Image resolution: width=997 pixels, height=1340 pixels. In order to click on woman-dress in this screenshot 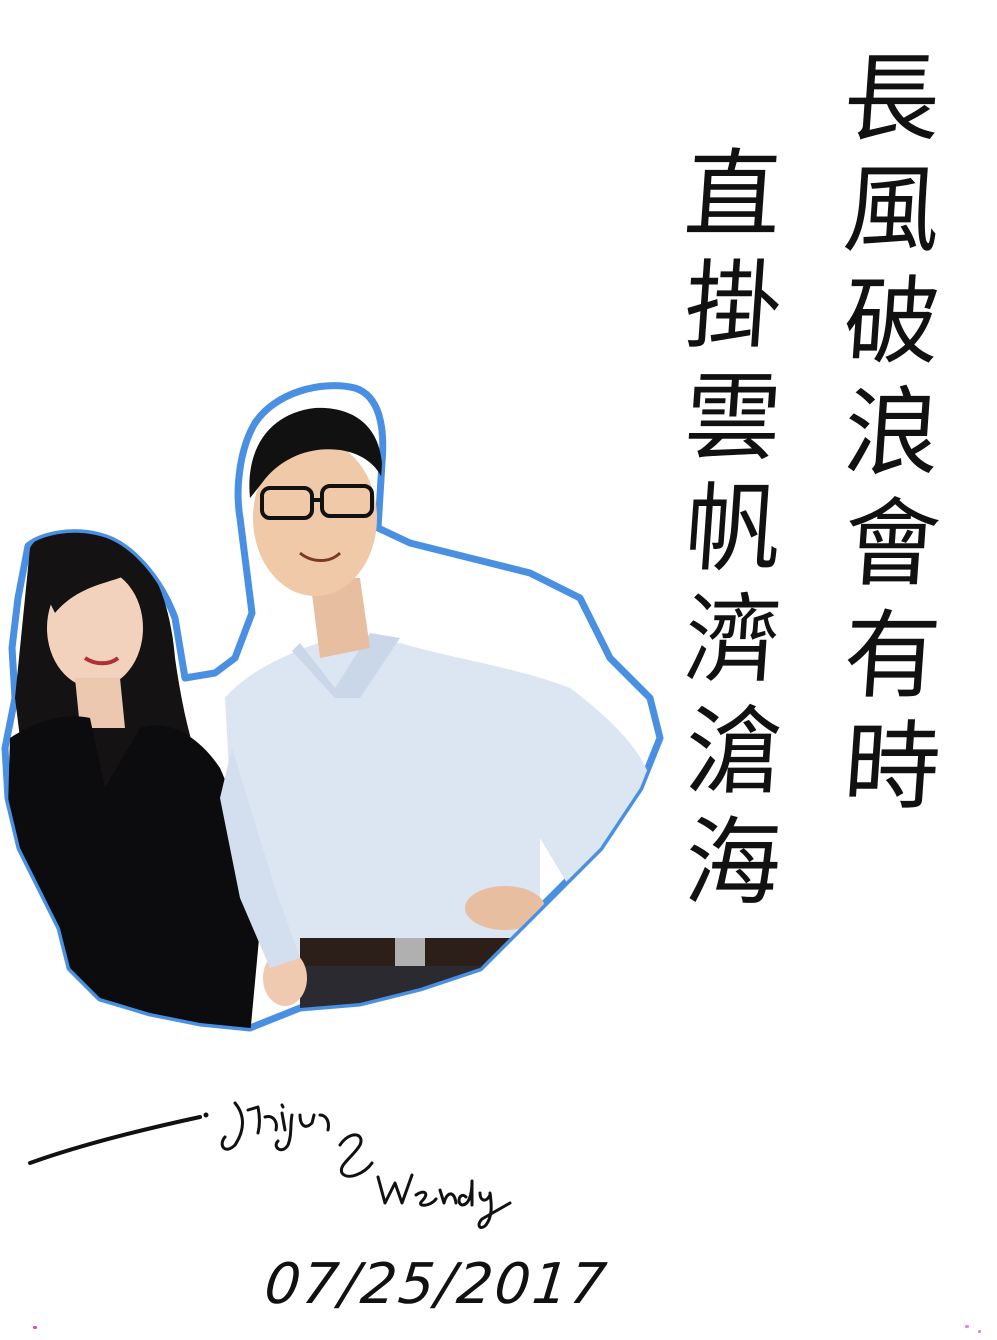, I will do `click(134, 872)`.